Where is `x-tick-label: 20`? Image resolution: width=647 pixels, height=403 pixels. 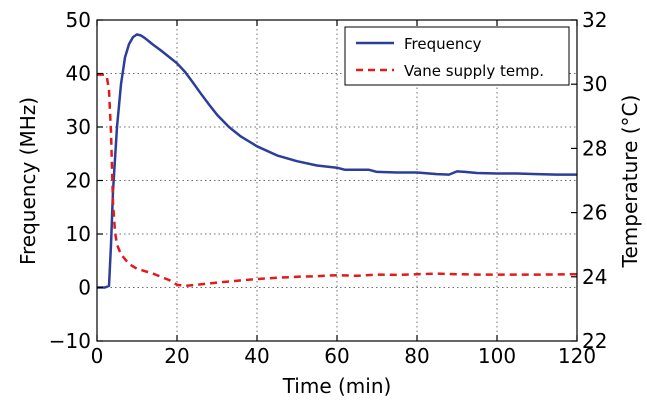 x-tick-label: 20 is located at coordinates (176, 356).